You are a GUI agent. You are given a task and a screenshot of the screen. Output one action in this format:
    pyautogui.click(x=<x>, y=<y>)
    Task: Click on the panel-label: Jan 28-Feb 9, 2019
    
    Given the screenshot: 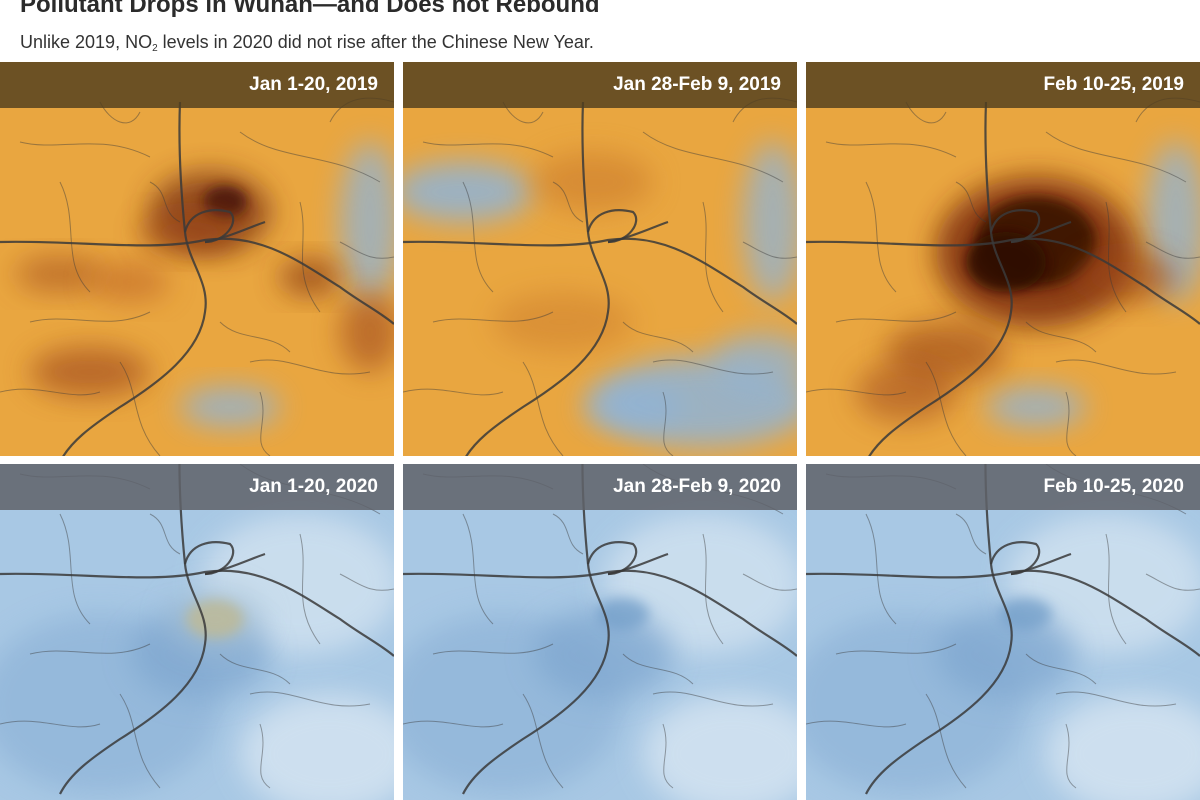 What is the action you would take?
    pyautogui.click(x=600, y=85)
    